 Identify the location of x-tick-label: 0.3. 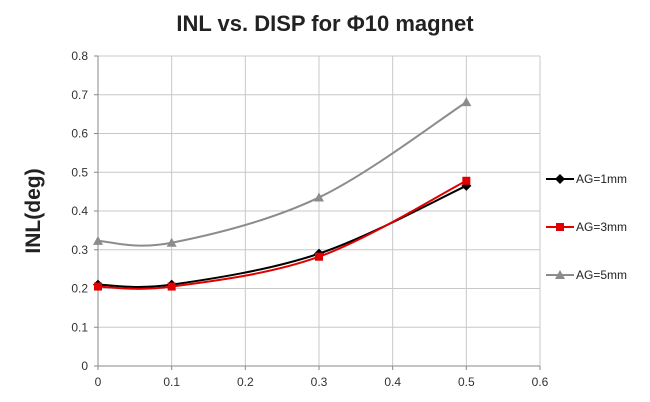
(319, 382).